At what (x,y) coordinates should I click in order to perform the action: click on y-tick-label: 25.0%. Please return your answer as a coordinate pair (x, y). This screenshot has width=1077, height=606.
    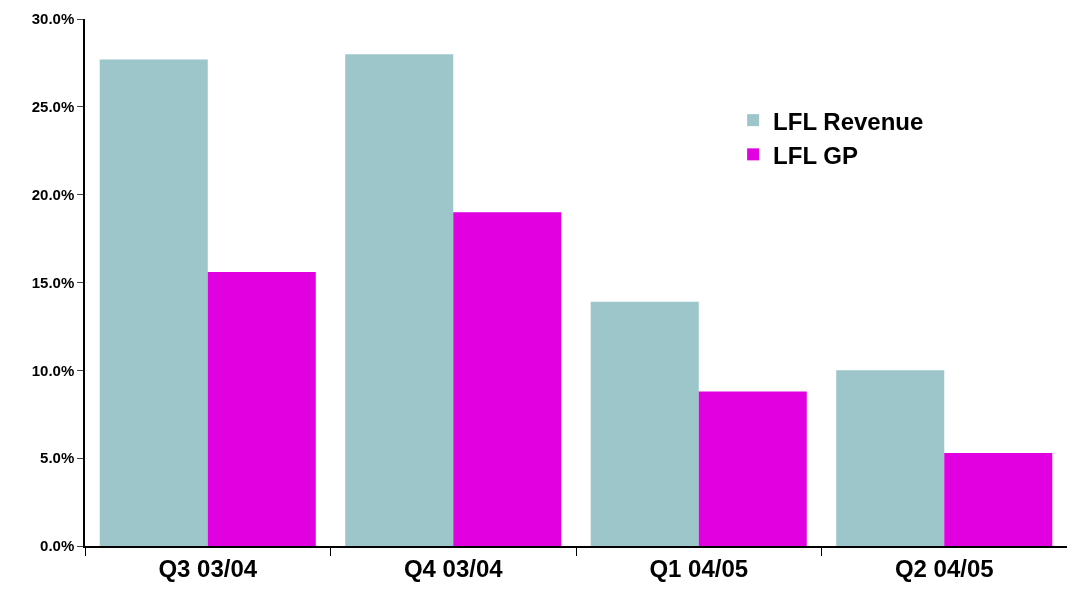
    Looking at the image, I should click on (53, 107).